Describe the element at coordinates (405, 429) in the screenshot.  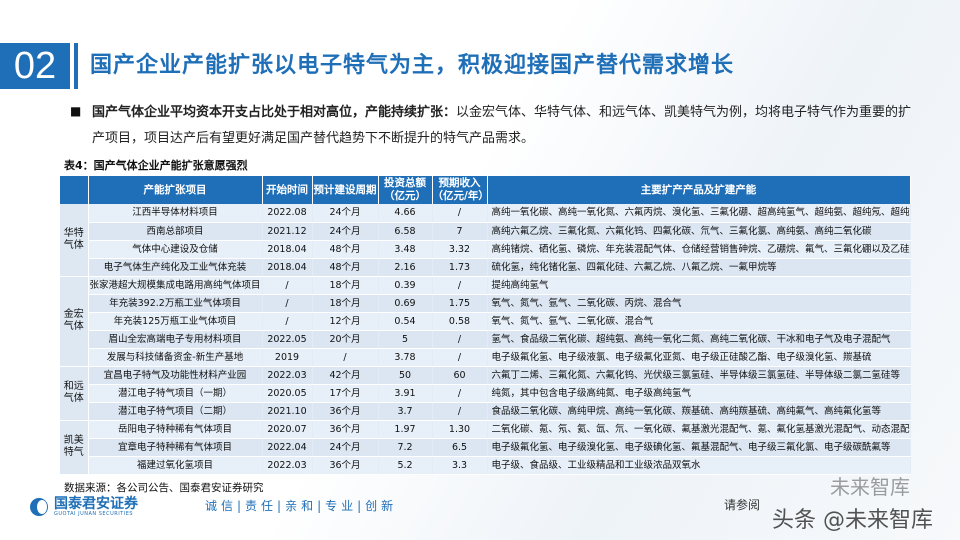
I see `table-cell: 1.97` at that location.